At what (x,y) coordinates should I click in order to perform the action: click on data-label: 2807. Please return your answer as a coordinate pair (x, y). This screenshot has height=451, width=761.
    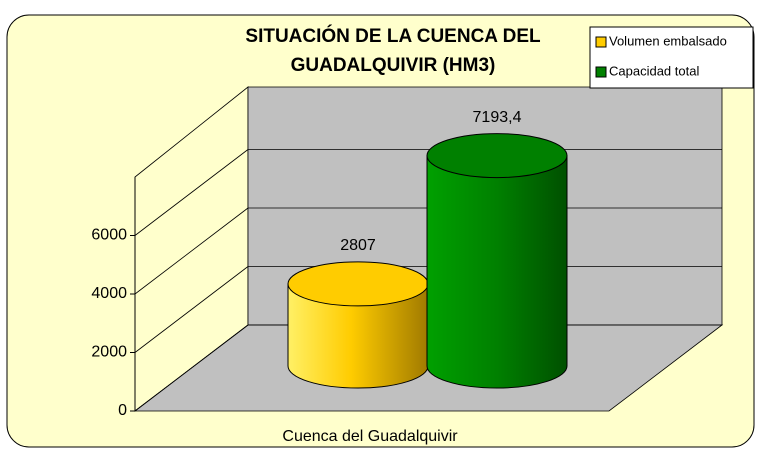
    Looking at the image, I should click on (358, 245).